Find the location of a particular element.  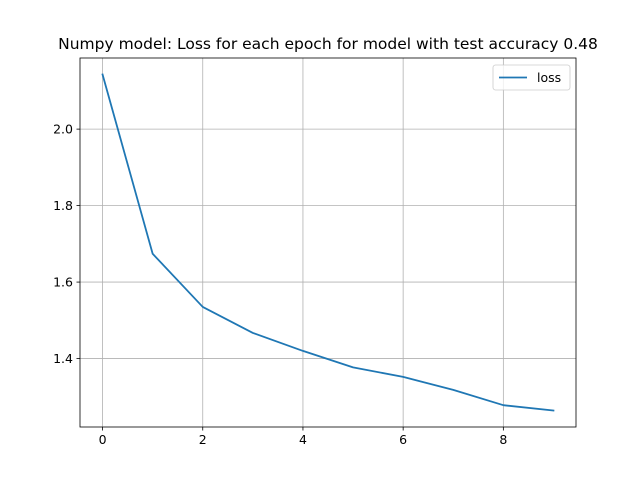

x-tick-label: 6 is located at coordinates (403, 439).